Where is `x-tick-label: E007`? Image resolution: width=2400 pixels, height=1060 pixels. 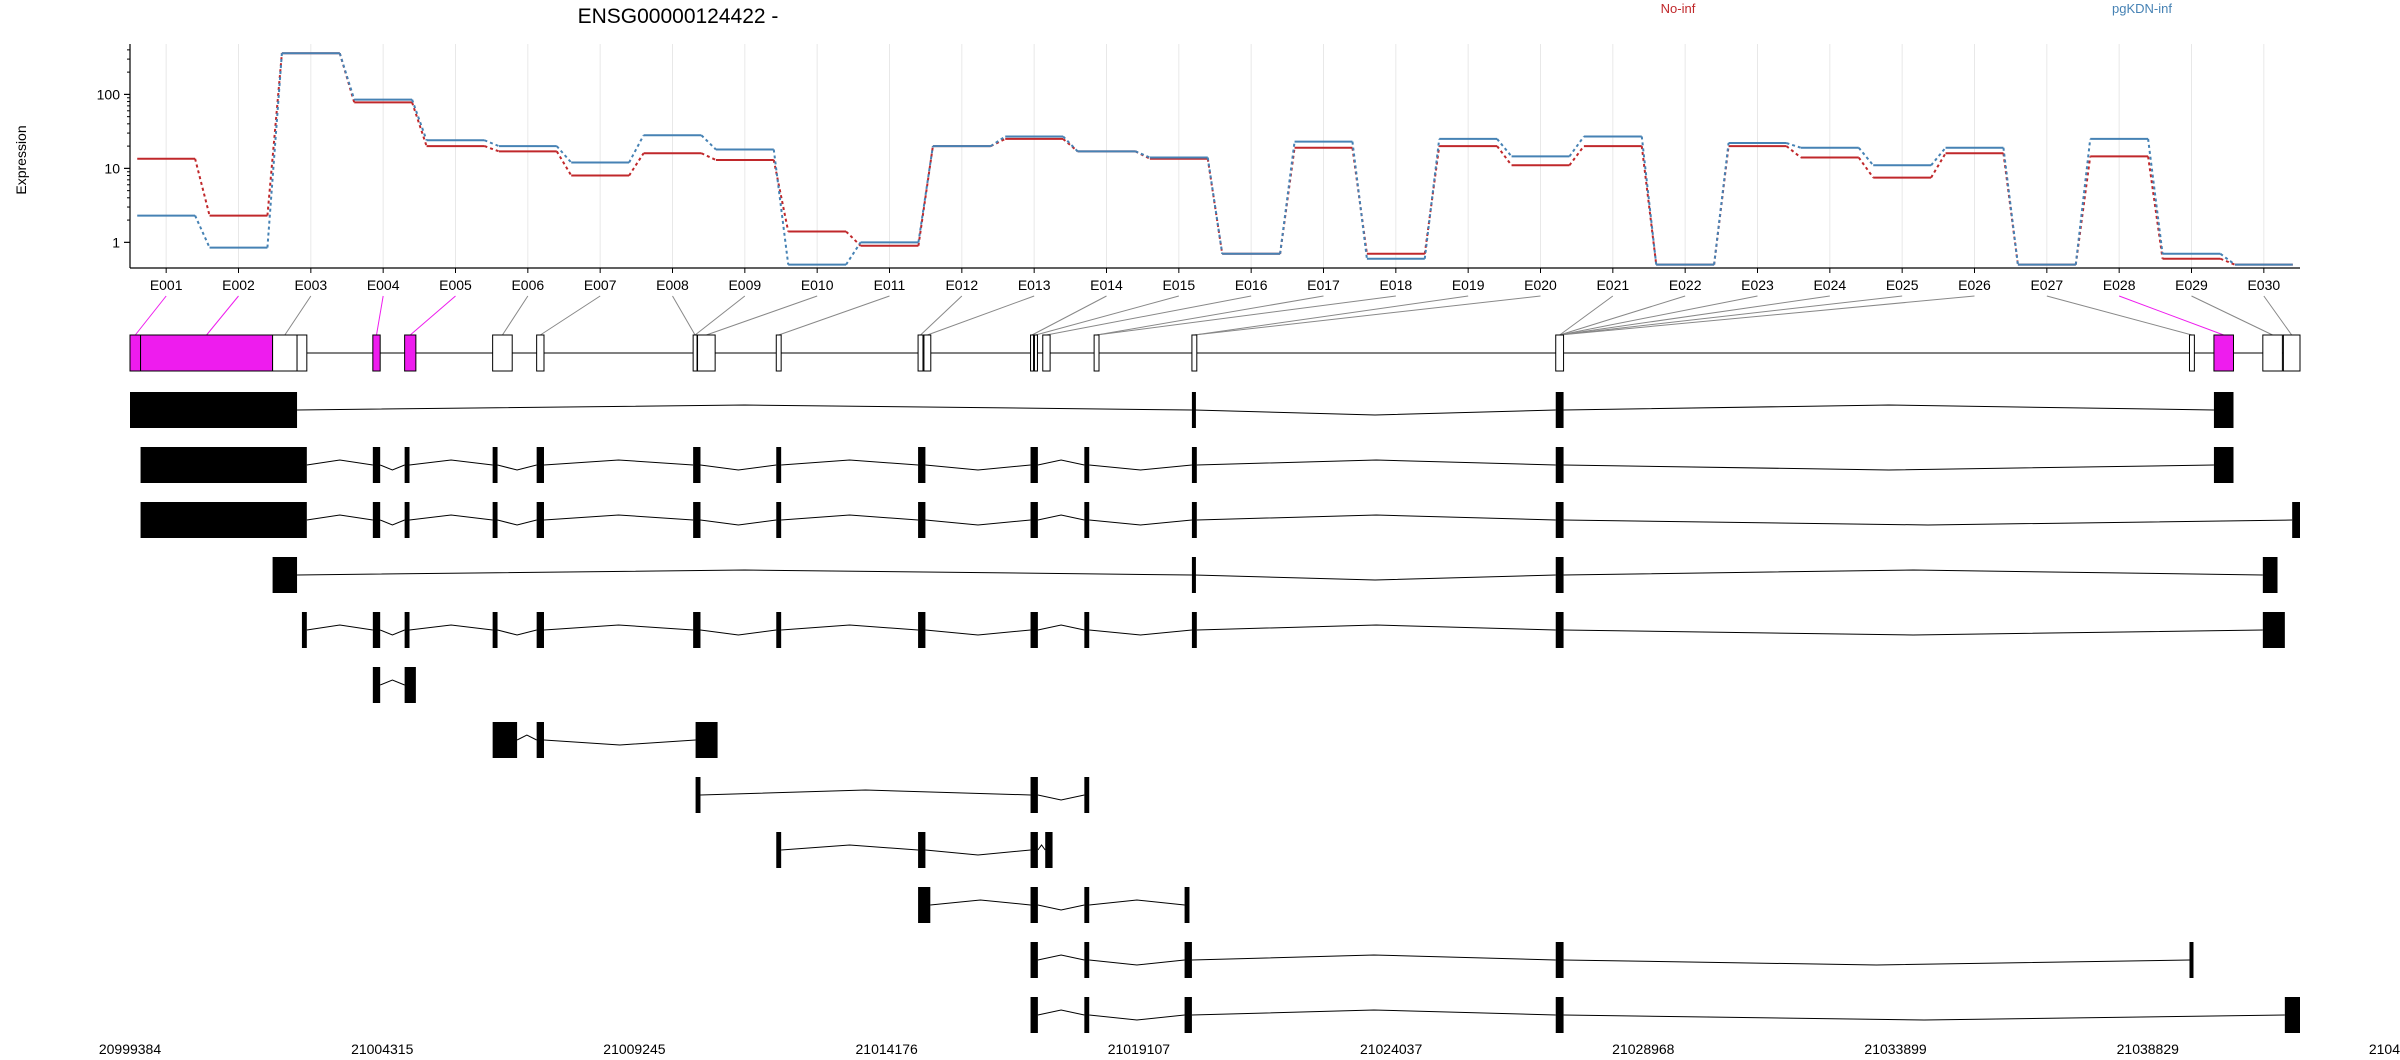 x-tick-label: E007 is located at coordinates (600, 285).